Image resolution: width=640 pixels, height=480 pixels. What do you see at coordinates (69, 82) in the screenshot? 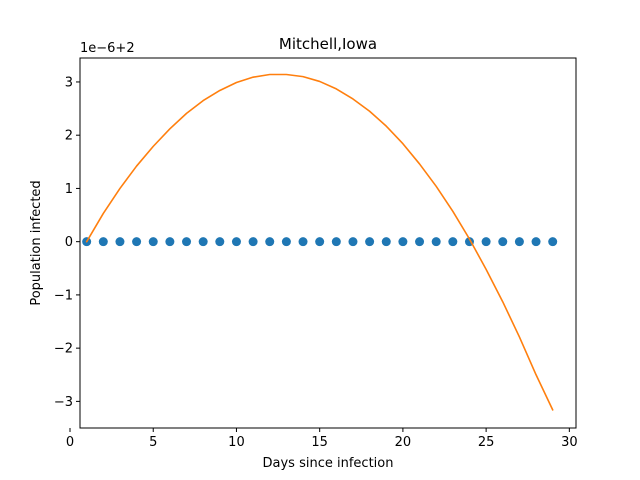
I see `y-tick-label: 3` at bounding box center [69, 82].